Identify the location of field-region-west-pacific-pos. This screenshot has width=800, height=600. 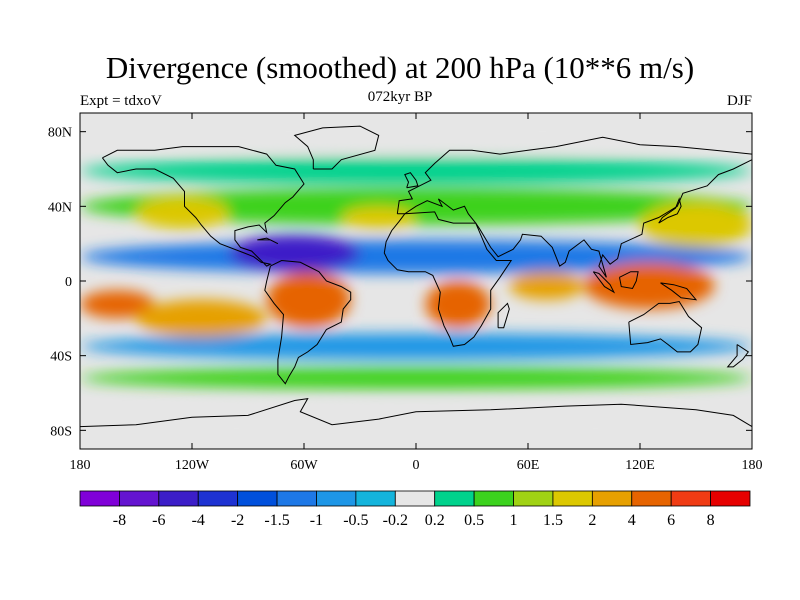
(117, 304).